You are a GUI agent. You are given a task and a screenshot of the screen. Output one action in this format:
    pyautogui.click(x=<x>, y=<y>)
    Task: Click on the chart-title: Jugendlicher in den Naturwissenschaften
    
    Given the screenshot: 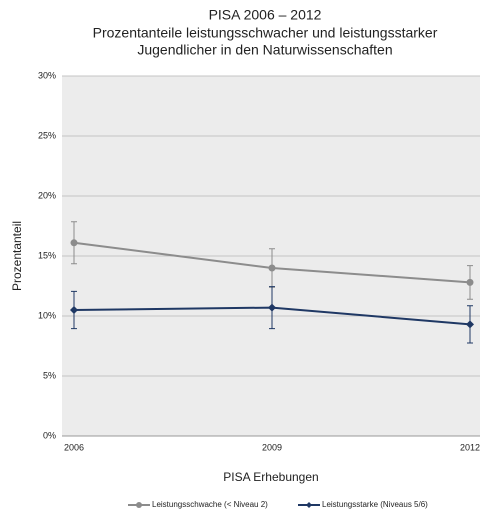 What is the action you would take?
    pyautogui.click(x=264, y=50)
    